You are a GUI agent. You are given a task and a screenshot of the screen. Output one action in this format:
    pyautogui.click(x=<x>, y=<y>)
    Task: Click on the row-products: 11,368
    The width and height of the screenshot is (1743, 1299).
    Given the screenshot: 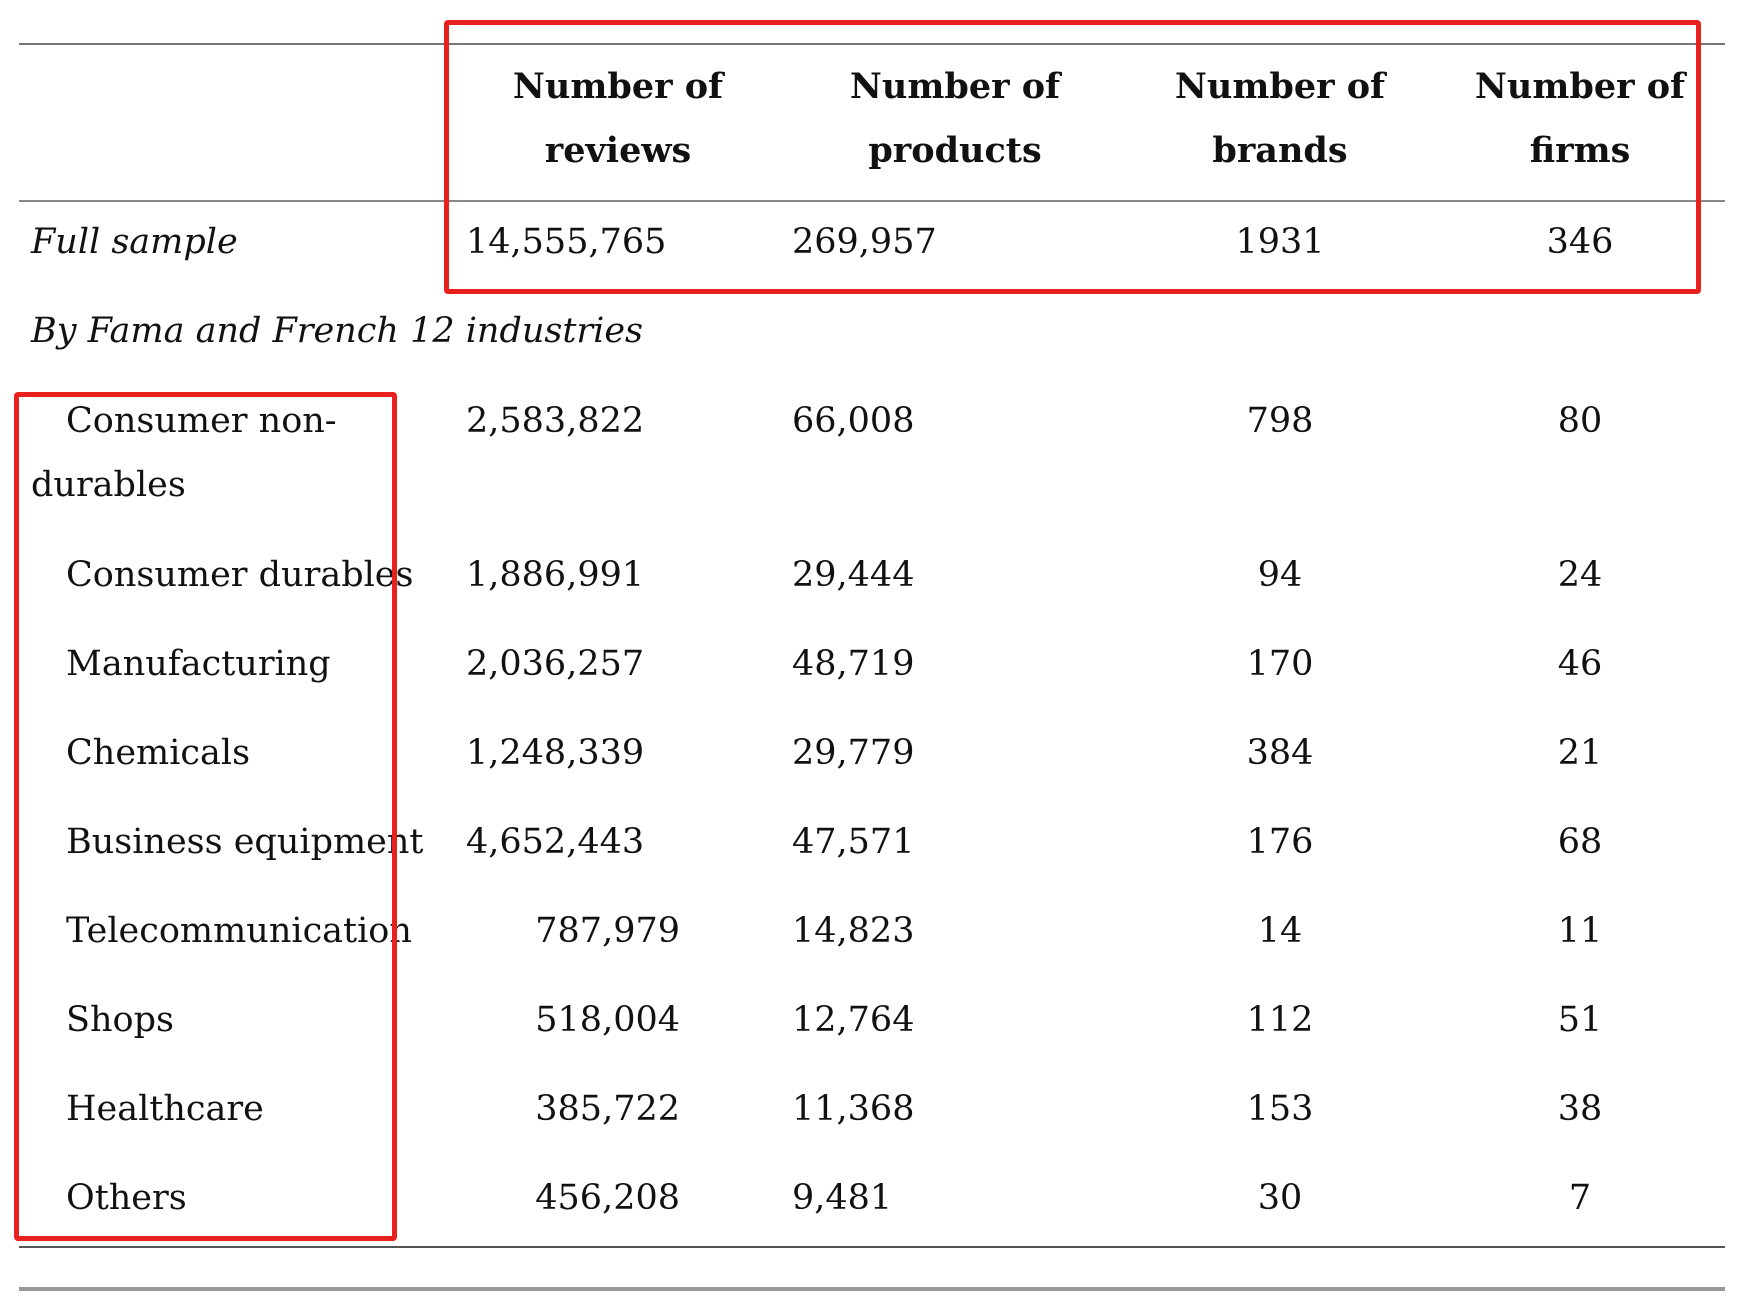 What is the action you would take?
    pyautogui.click(x=853, y=1109)
    